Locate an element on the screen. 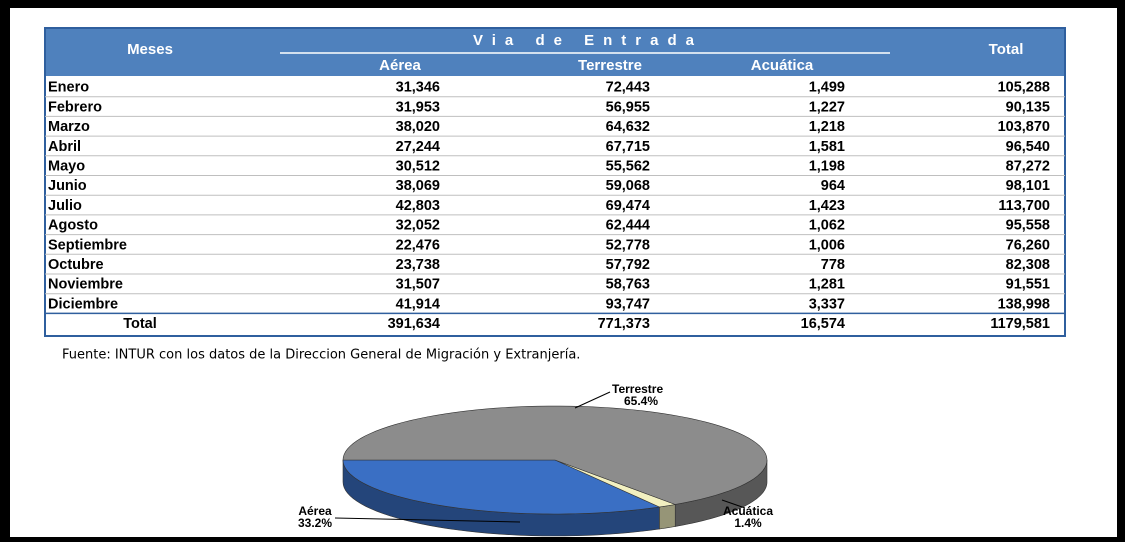  header-via: Via de Entrada is located at coordinates (588, 40).